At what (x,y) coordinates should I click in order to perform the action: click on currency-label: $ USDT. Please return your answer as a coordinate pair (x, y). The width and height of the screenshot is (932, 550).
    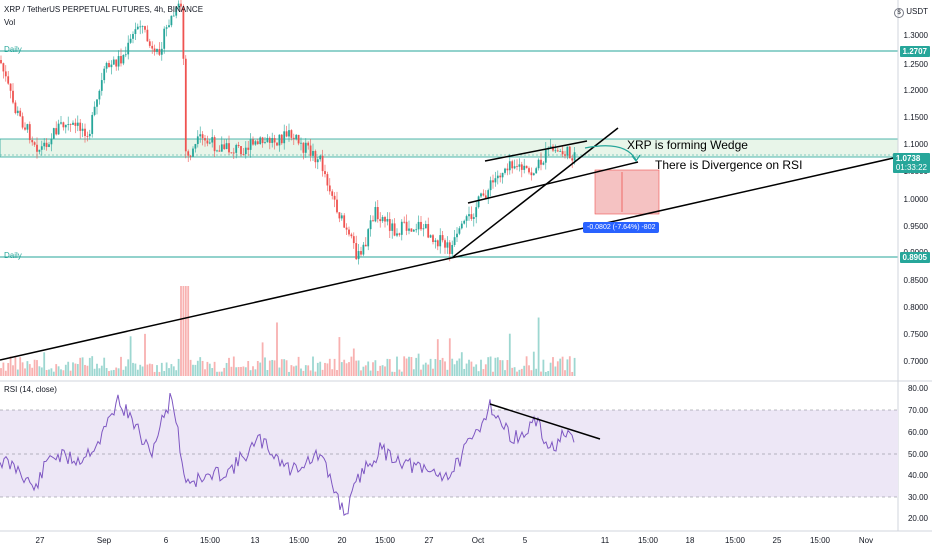
    Looking at the image, I should click on (910, 12).